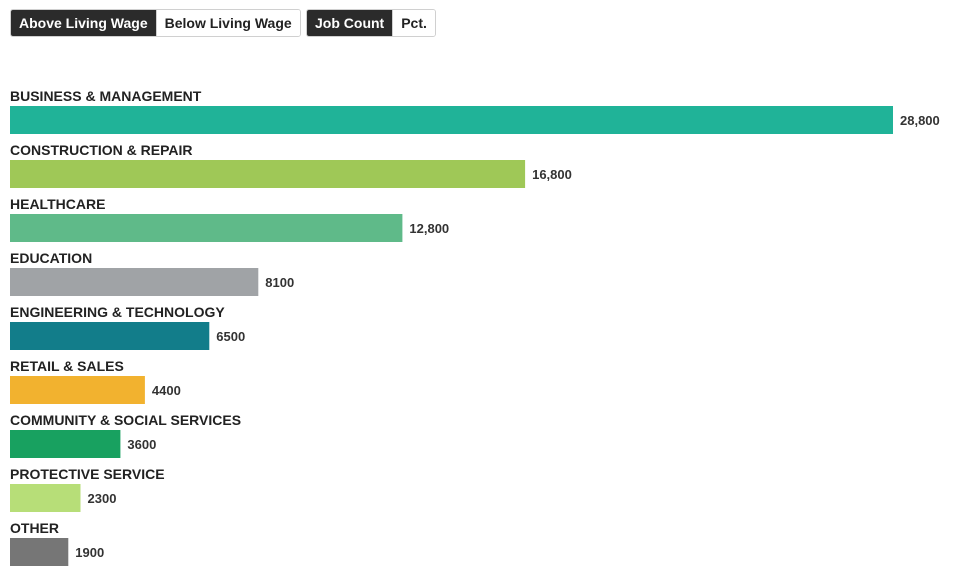 This screenshot has height=580, width=957. What do you see at coordinates (552, 174) in the screenshot?
I see `value-label: 16,800` at bounding box center [552, 174].